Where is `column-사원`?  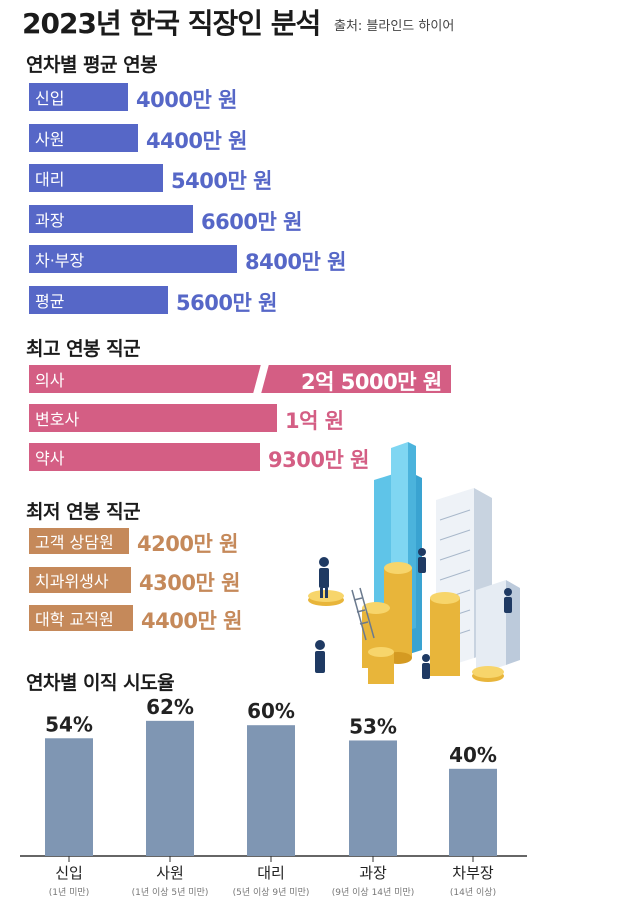
column-사원 is located at coordinates (170, 788).